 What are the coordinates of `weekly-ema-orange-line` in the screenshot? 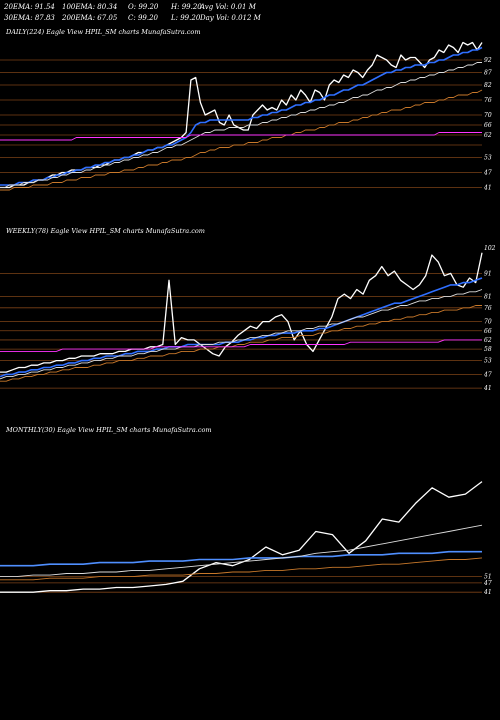 It's located at (241, 343).